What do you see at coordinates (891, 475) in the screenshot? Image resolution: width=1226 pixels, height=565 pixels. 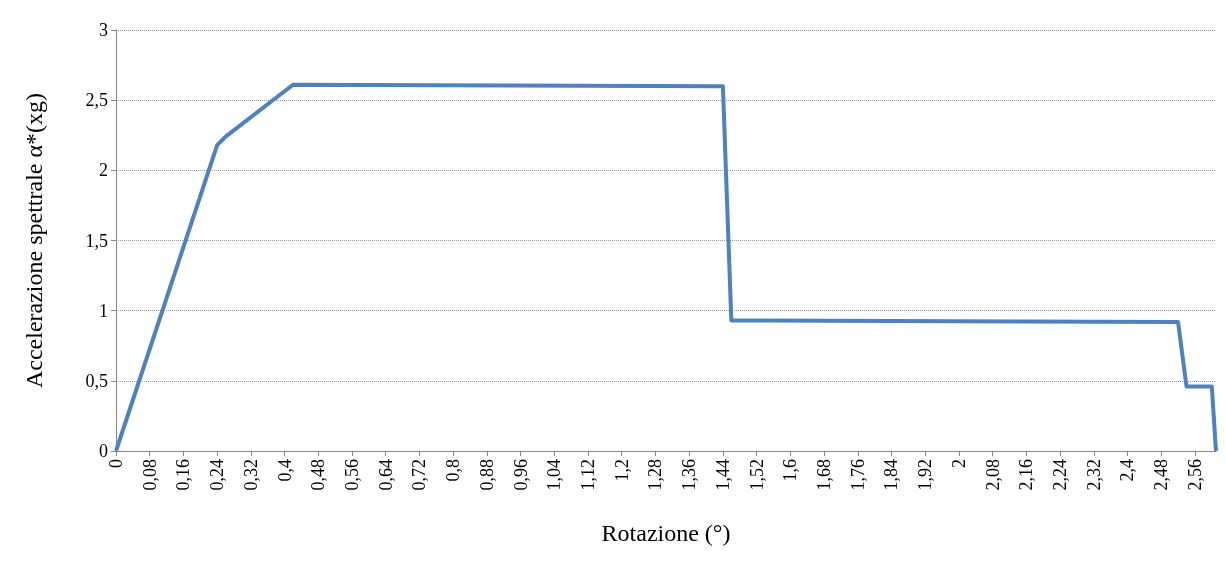 I see `x-tick-label: 1,84` at bounding box center [891, 475].